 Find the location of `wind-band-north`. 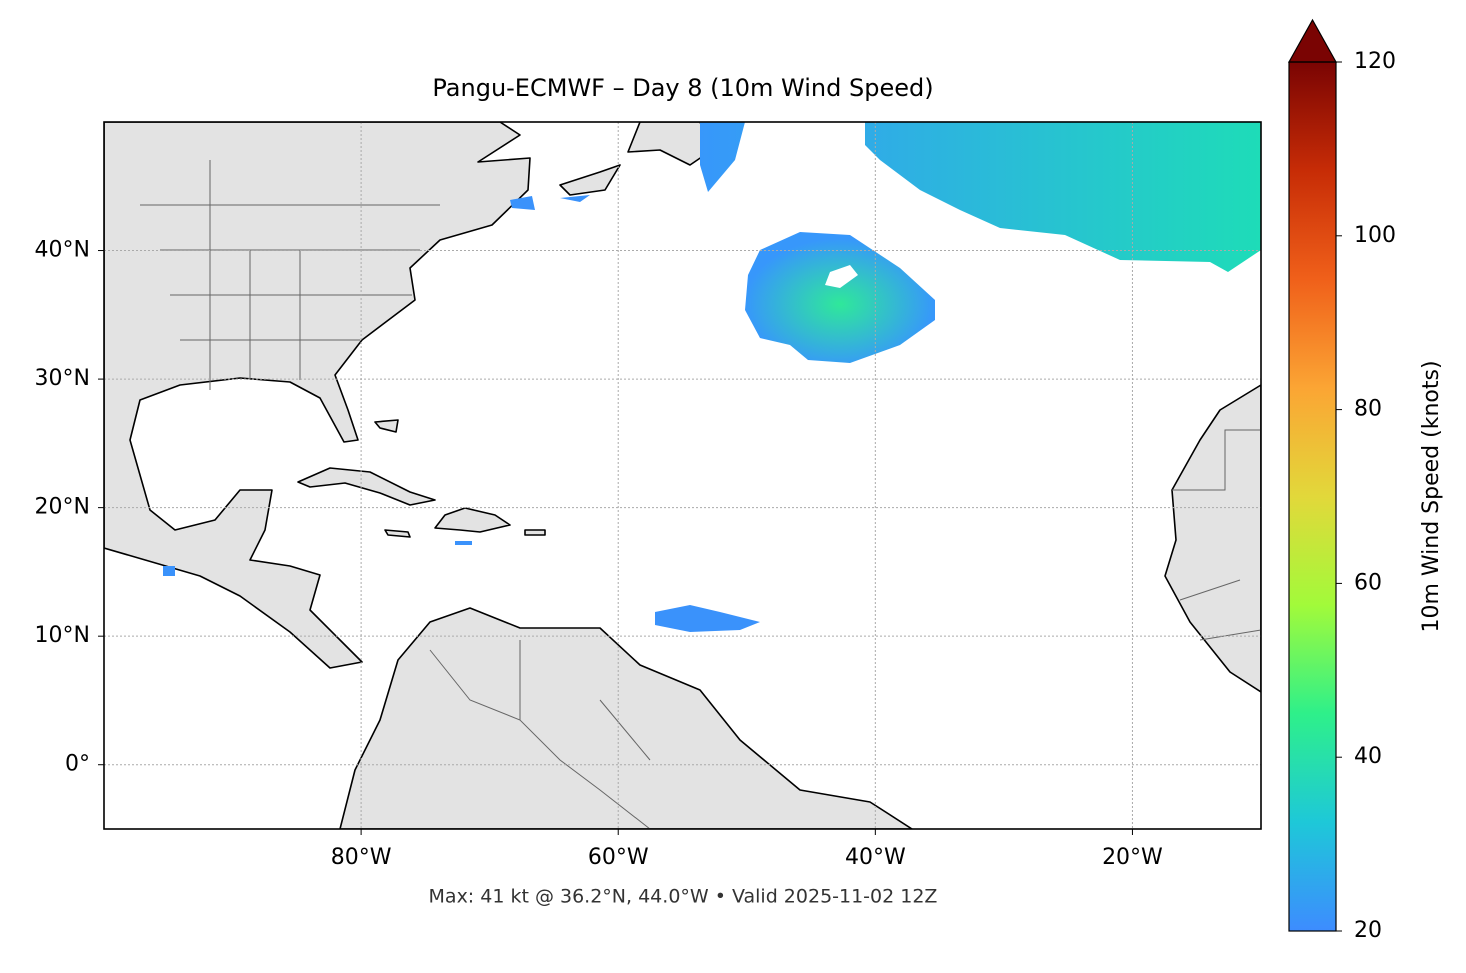

wind-band-north is located at coordinates (980, 197).